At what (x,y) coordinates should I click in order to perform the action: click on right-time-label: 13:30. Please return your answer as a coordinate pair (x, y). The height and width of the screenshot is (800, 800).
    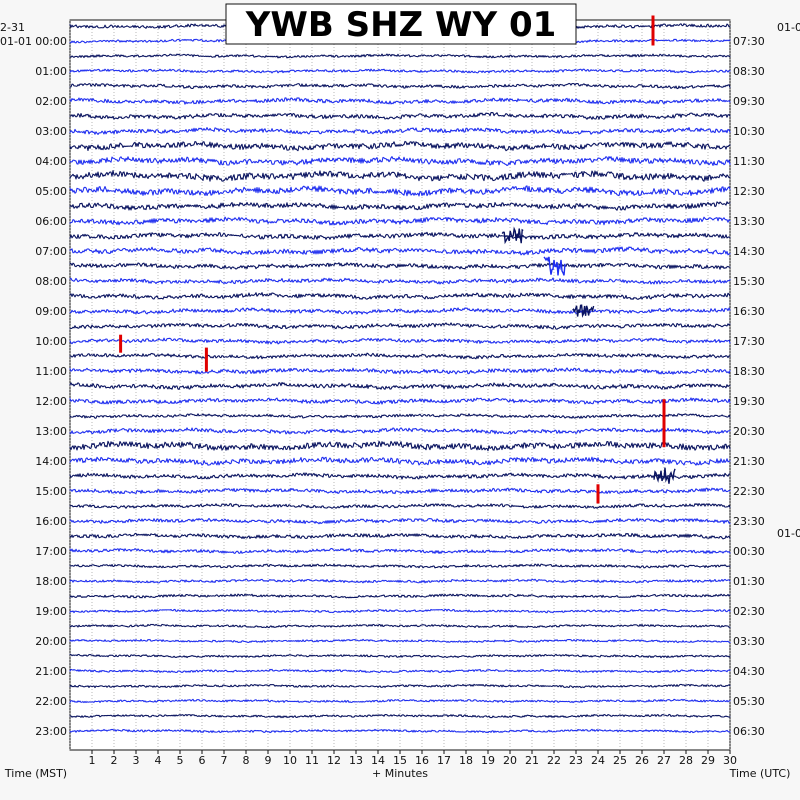
    Looking at the image, I should click on (749, 221).